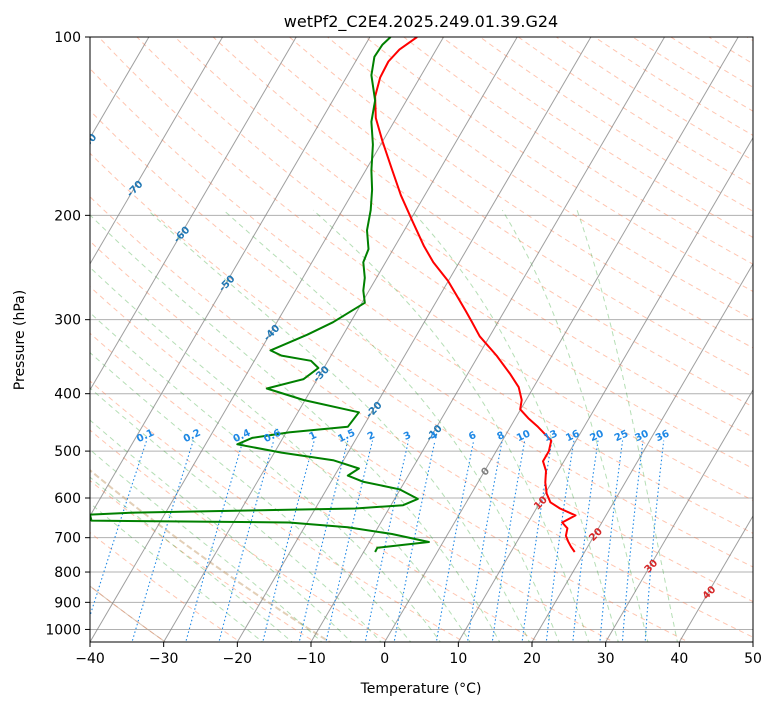  What do you see at coordinates (384, 659) in the screenshot?
I see `x-tick-label: 0` at bounding box center [384, 659].